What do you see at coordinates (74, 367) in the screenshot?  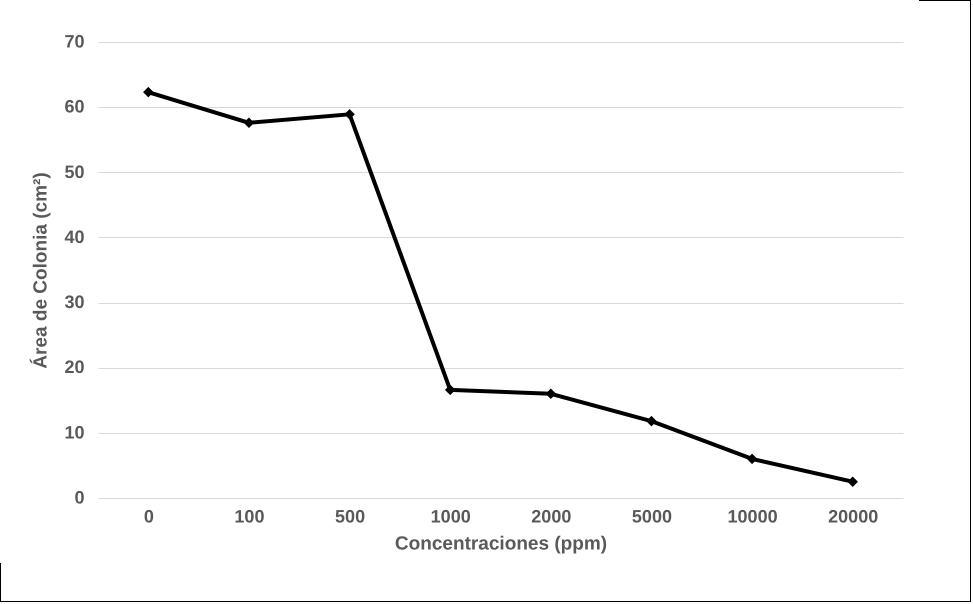 I see `y-tick-label: 20` at bounding box center [74, 367].